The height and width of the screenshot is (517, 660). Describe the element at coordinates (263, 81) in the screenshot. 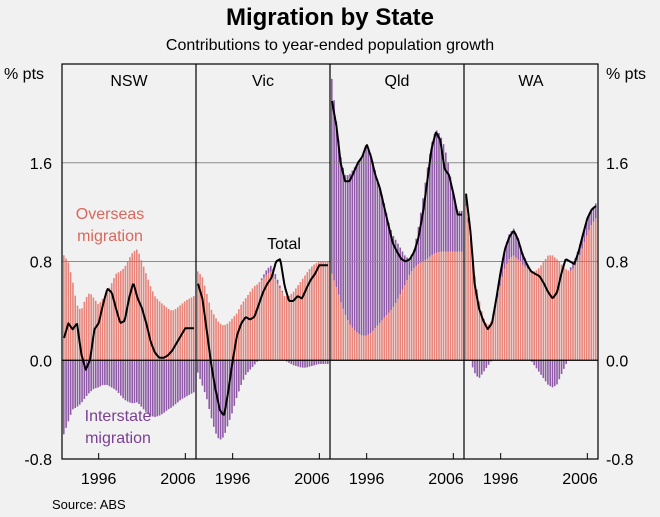

I see `panel-label-vic: Vic` at that location.